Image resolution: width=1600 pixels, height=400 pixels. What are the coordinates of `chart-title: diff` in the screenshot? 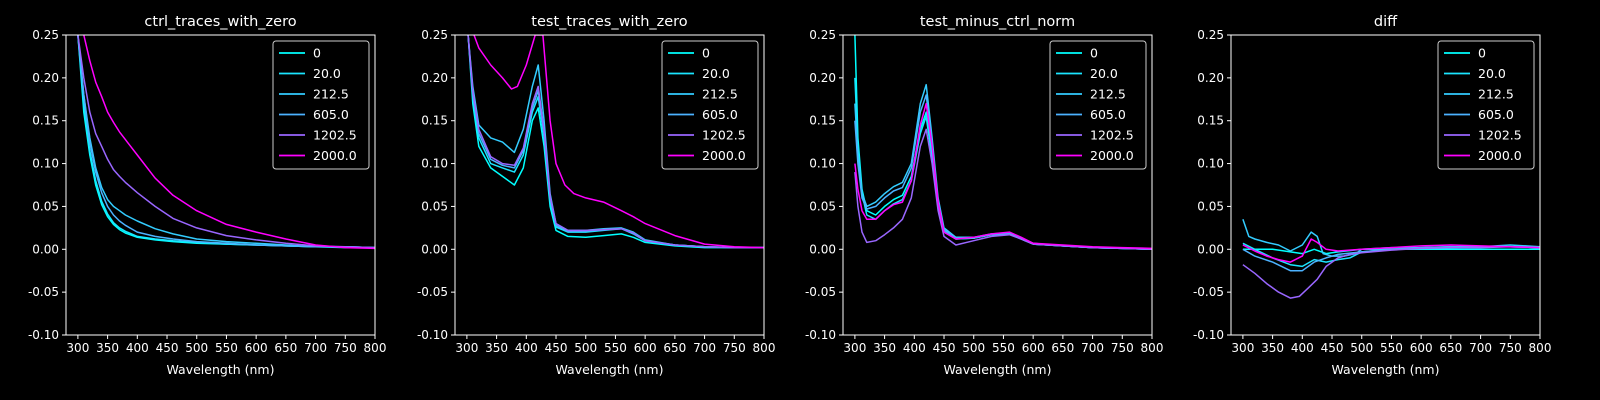 It's located at (1386, 22).